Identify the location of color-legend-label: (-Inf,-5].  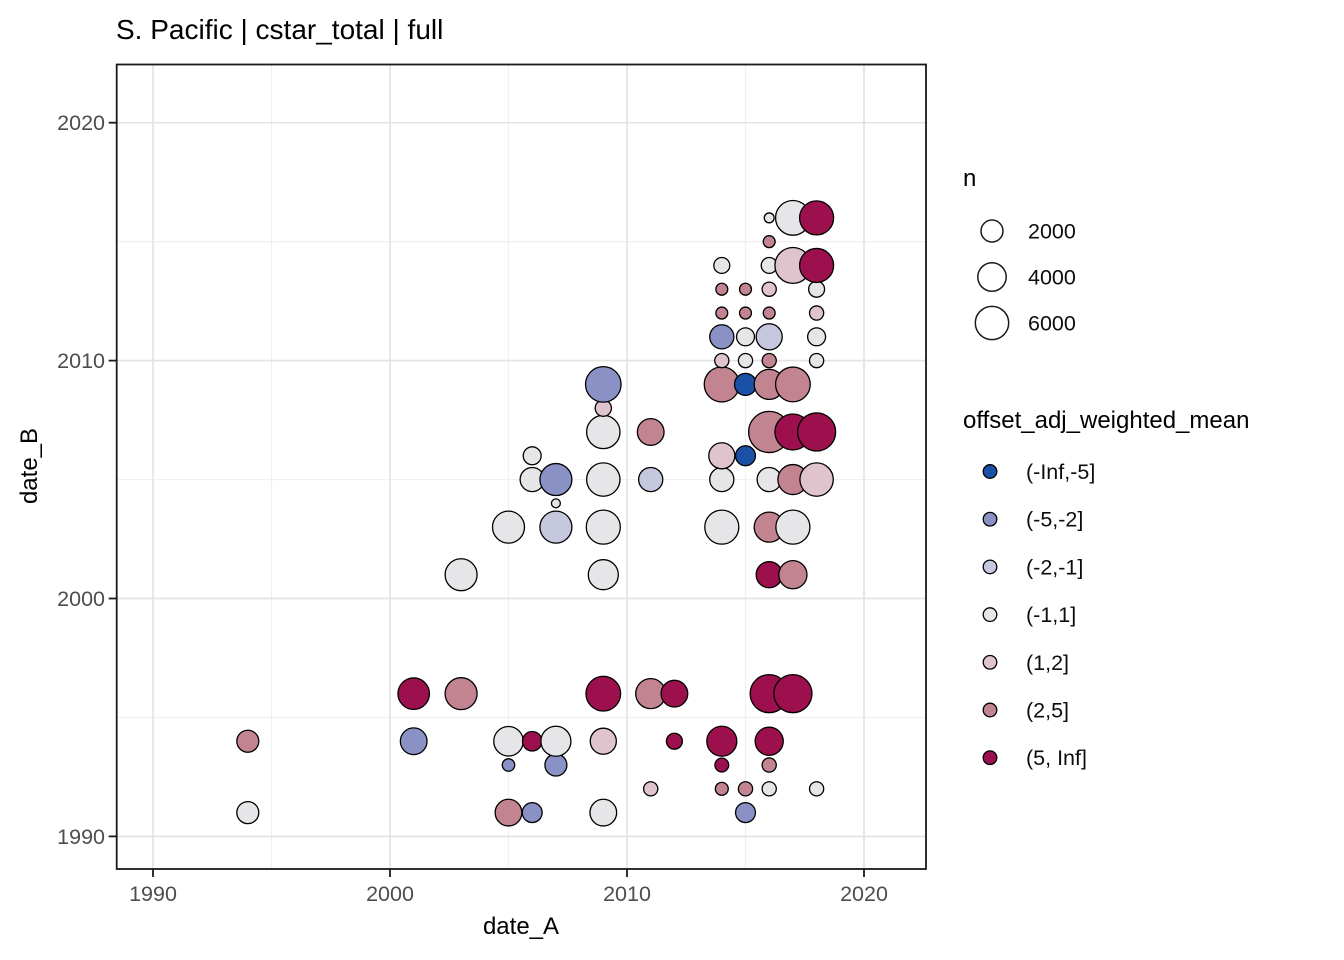
(1060, 472).